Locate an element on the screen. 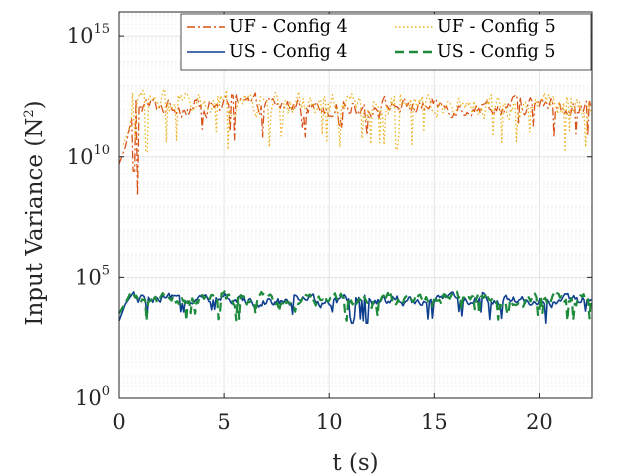  y-tick-label: 10¹⁰ is located at coordinates (88, 156).